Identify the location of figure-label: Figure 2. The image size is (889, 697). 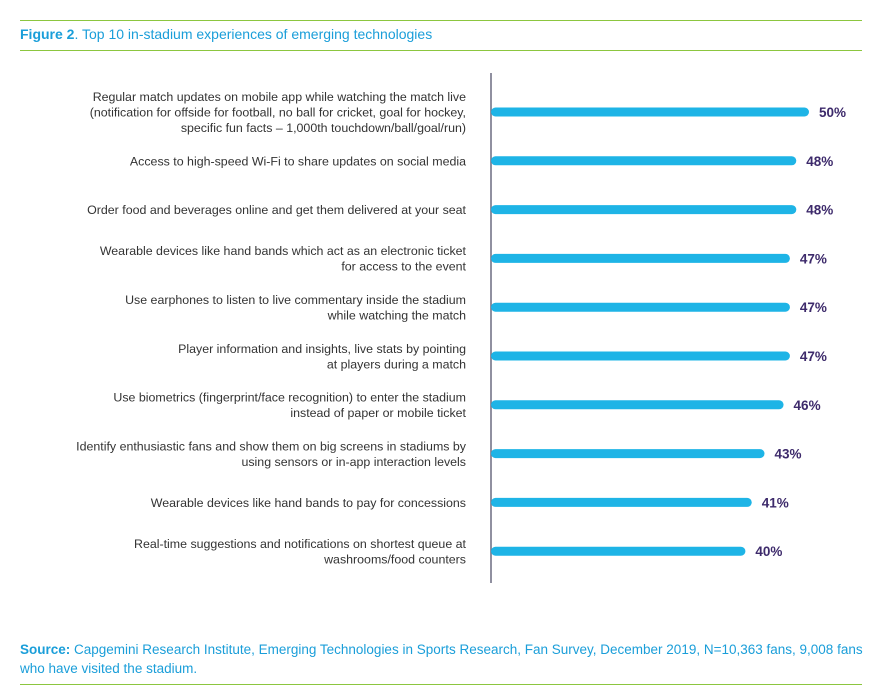
(47, 34).